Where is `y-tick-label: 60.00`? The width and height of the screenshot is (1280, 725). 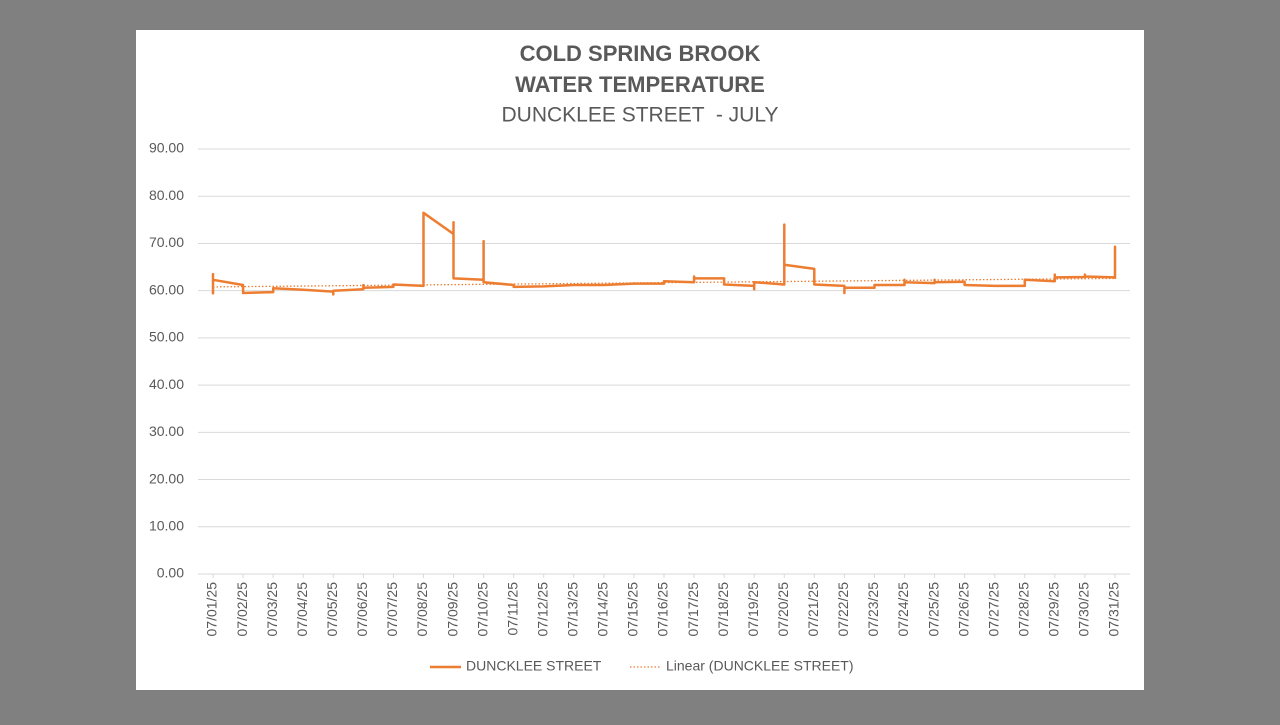 y-tick-label: 60.00 is located at coordinates (166, 289).